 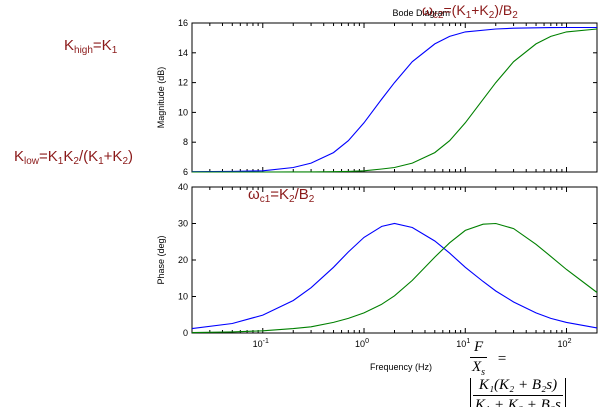 What do you see at coordinates (76, 161) in the screenshot?
I see `k-low-sub2: 2` at bounding box center [76, 161].